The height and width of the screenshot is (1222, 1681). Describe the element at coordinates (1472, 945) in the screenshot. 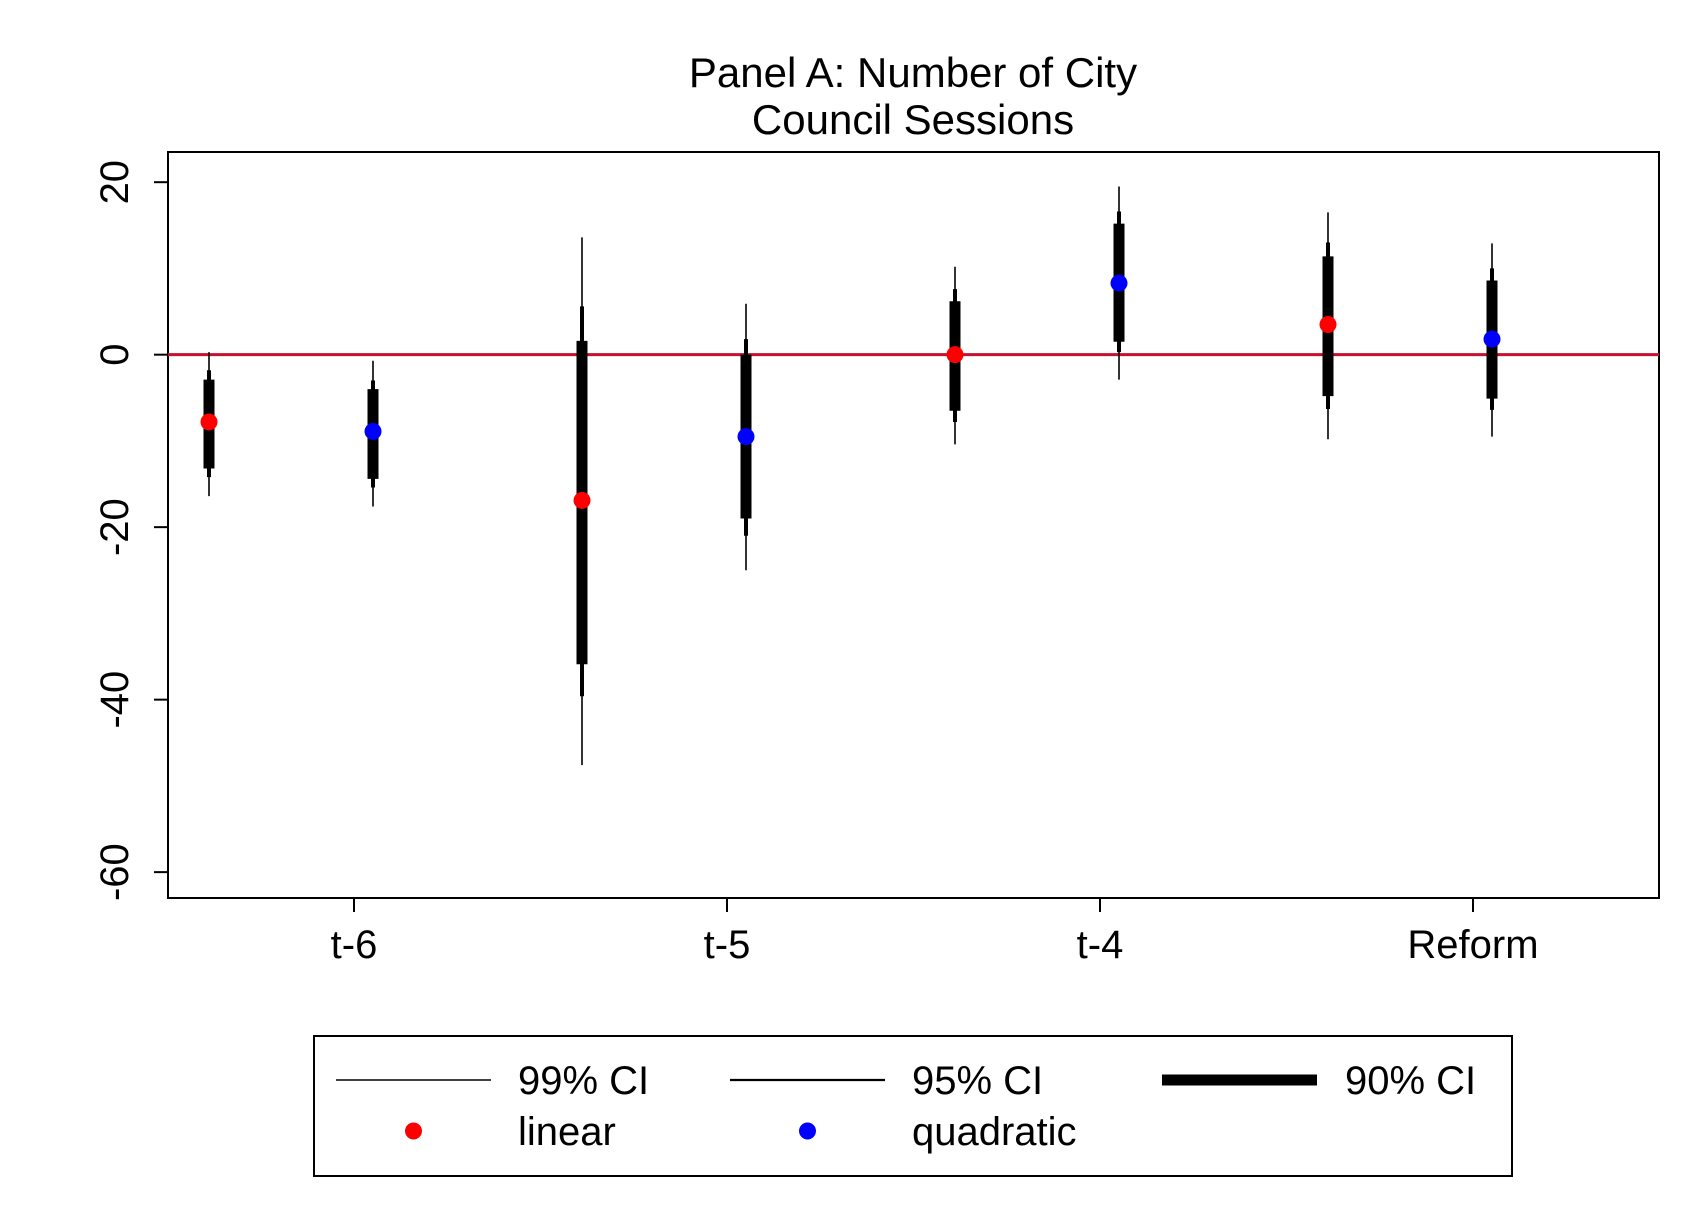

I see `x-tick-label: Reform` at that location.